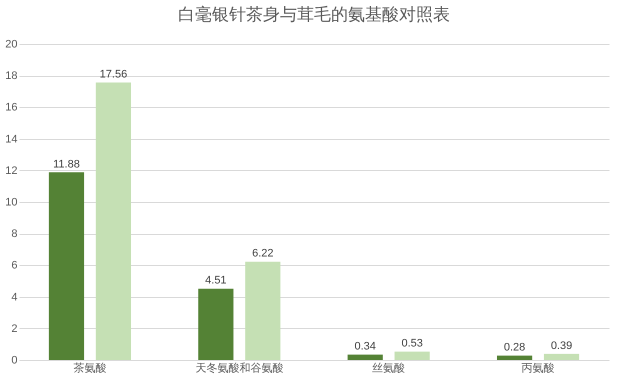 This screenshot has width=640, height=387. What do you see at coordinates (412, 344) in the screenshot?
I see `data-label: 0.53` at bounding box center [412, 344].